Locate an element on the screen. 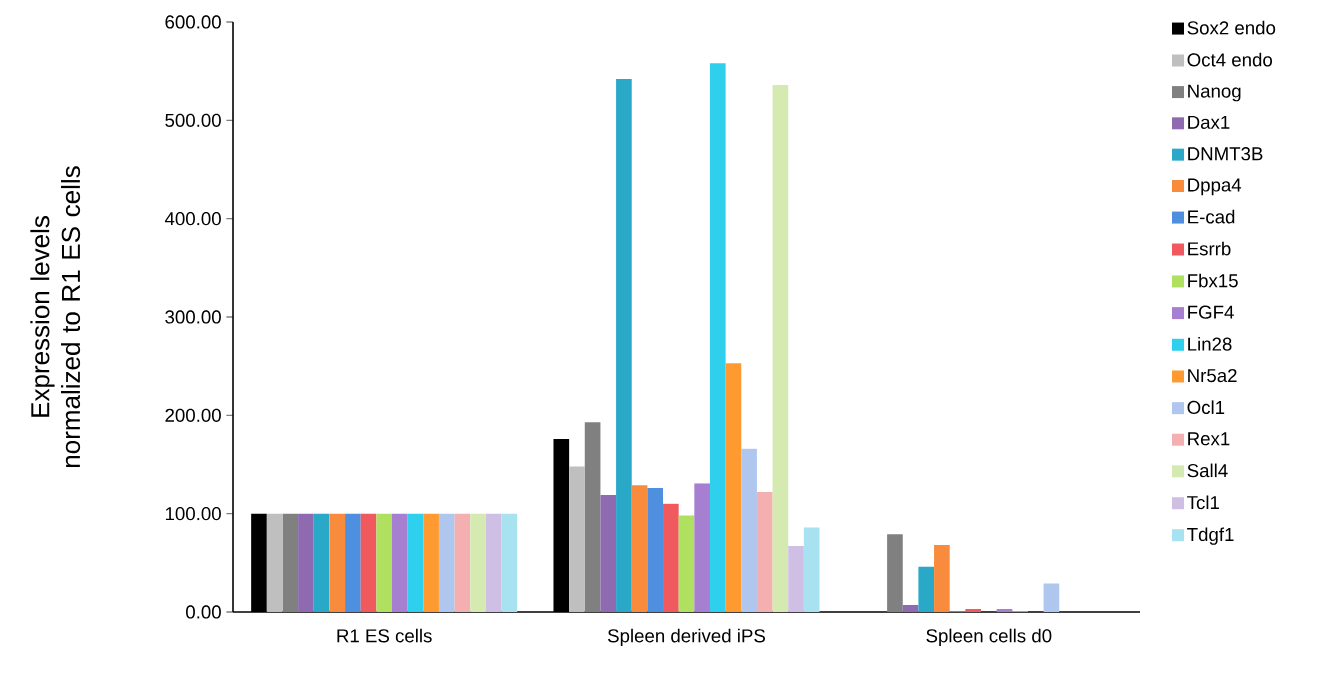 Image resolution: width=1327 pixels, height=673 pixels. legend-label: Nanog is located at coordinates (1214, 93).